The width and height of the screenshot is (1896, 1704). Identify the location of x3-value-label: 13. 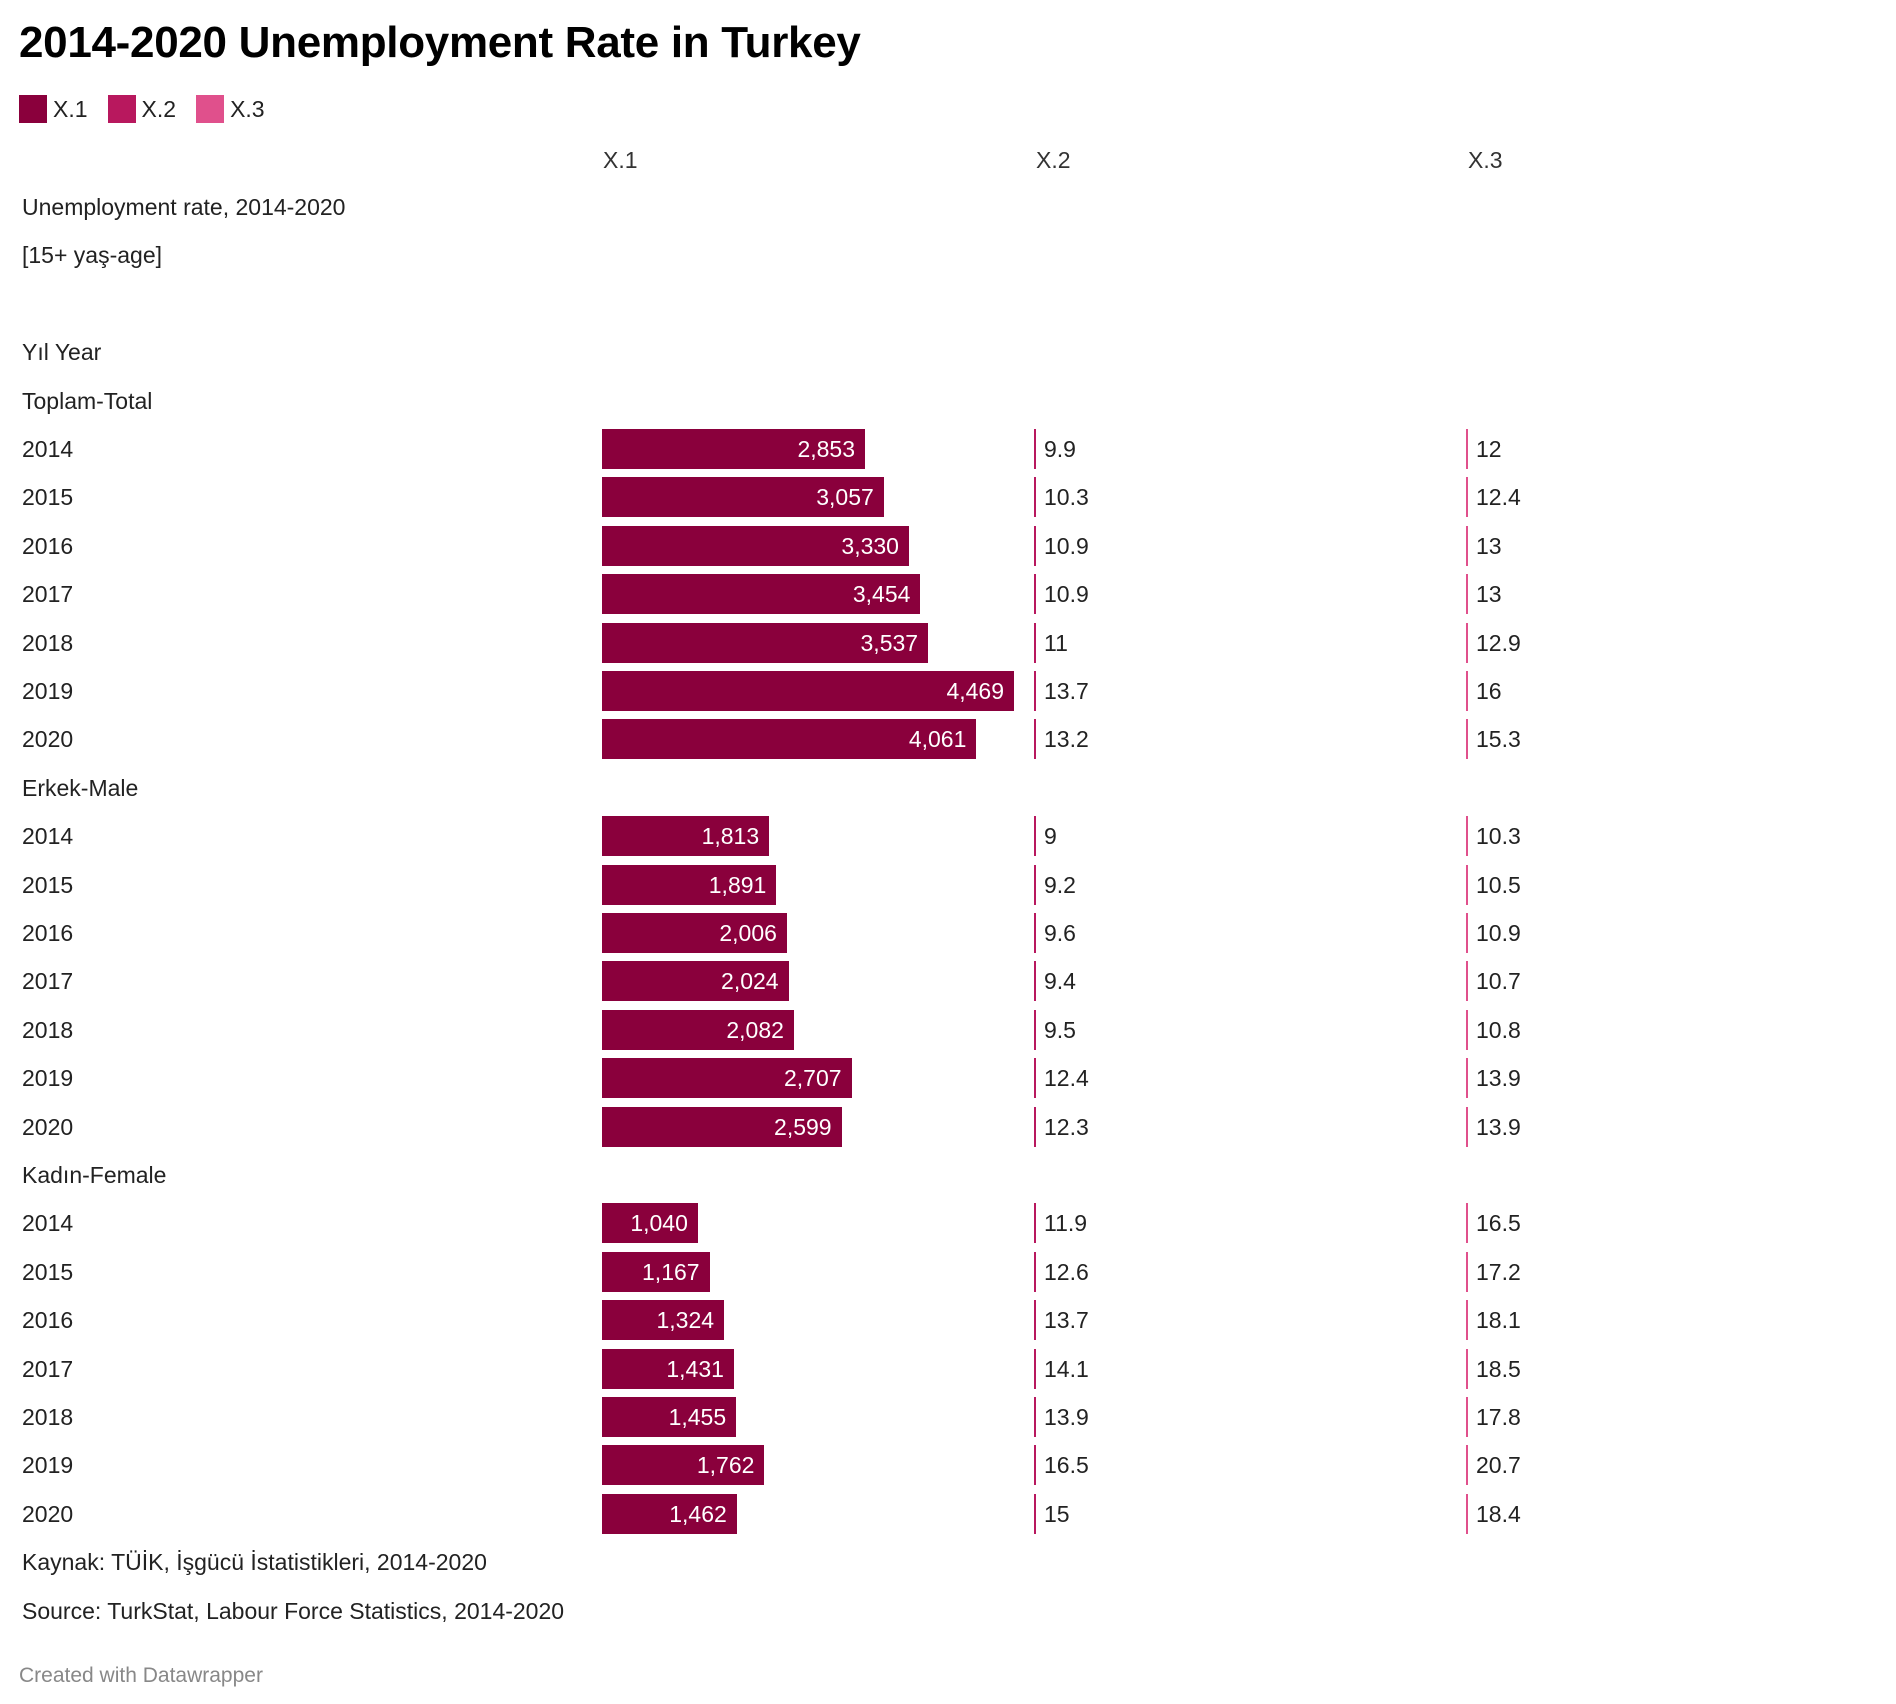
(1489, 545).